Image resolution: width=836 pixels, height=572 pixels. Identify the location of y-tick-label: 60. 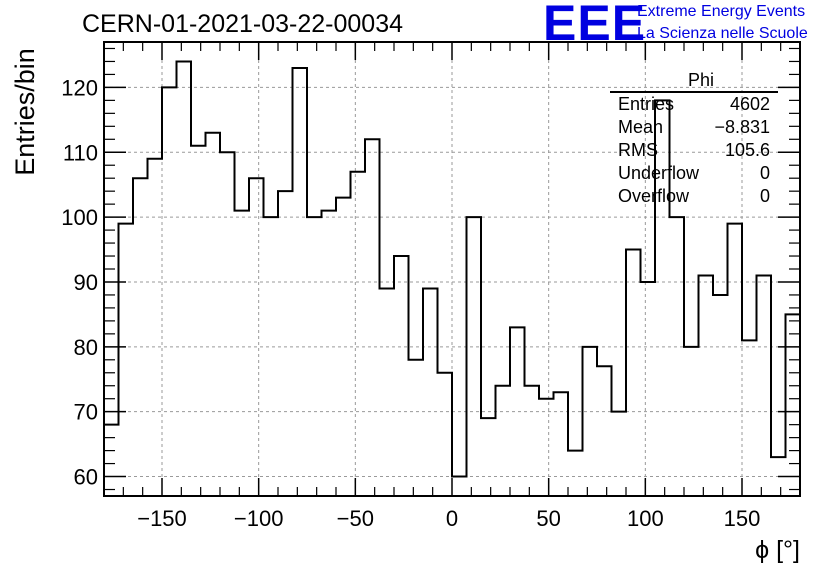
(86, 477).